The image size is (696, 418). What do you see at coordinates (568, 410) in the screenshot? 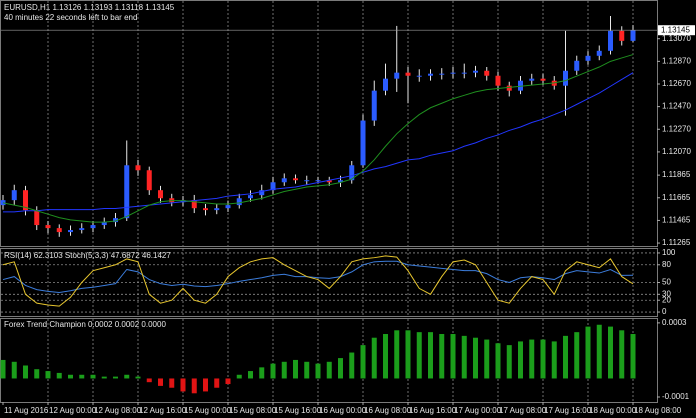
I see `x-tick-label: 17 Aug 16:00` at bounding box center [568, 410].